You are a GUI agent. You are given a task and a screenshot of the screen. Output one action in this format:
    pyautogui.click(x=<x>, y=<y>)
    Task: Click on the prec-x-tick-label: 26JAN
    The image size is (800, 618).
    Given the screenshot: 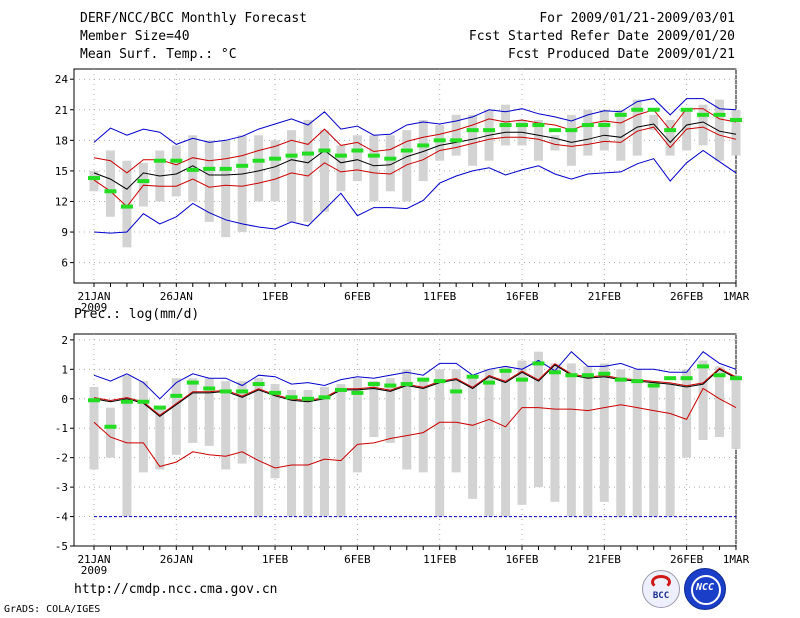 What is the action you would take?
    pyautogui.click(x=176, y=559)
    